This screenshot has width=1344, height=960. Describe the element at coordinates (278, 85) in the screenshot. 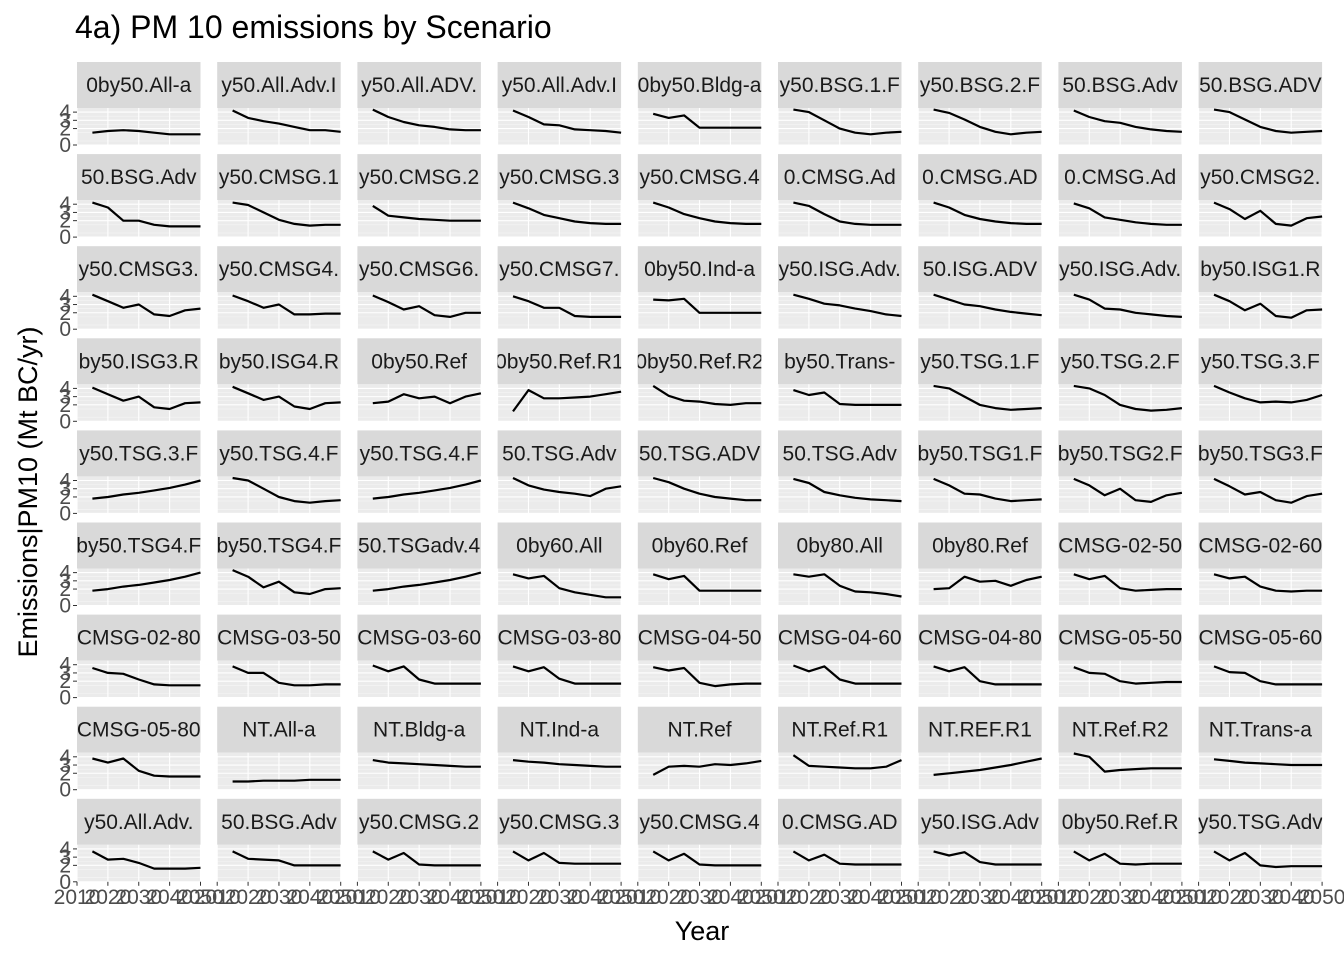

I see `facet-strip-label: y50.All.Adv.I` at that location.